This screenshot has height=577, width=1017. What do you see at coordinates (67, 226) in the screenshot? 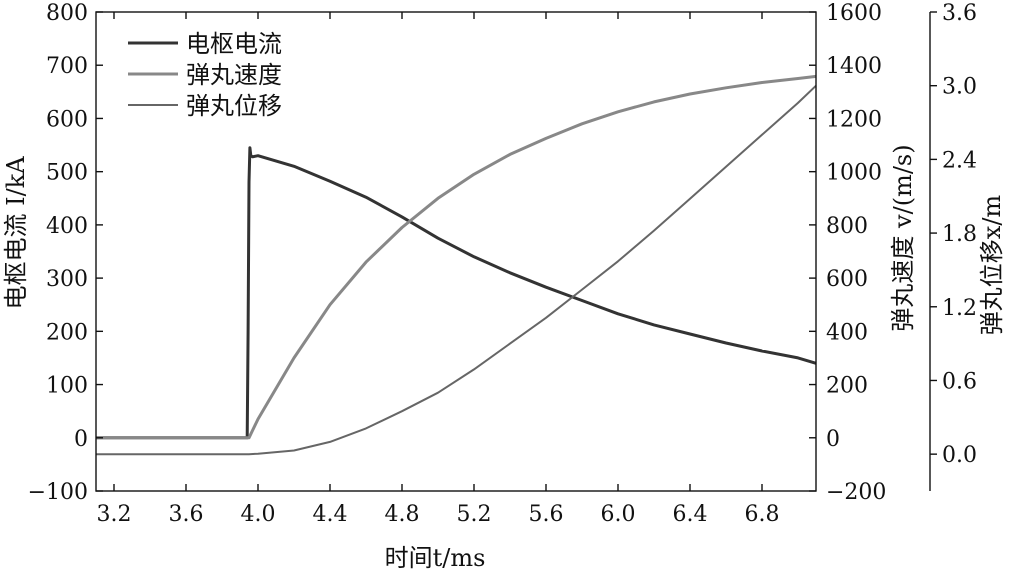
I see `y-left-tick-label: 400` at bounding box center [67, 226].